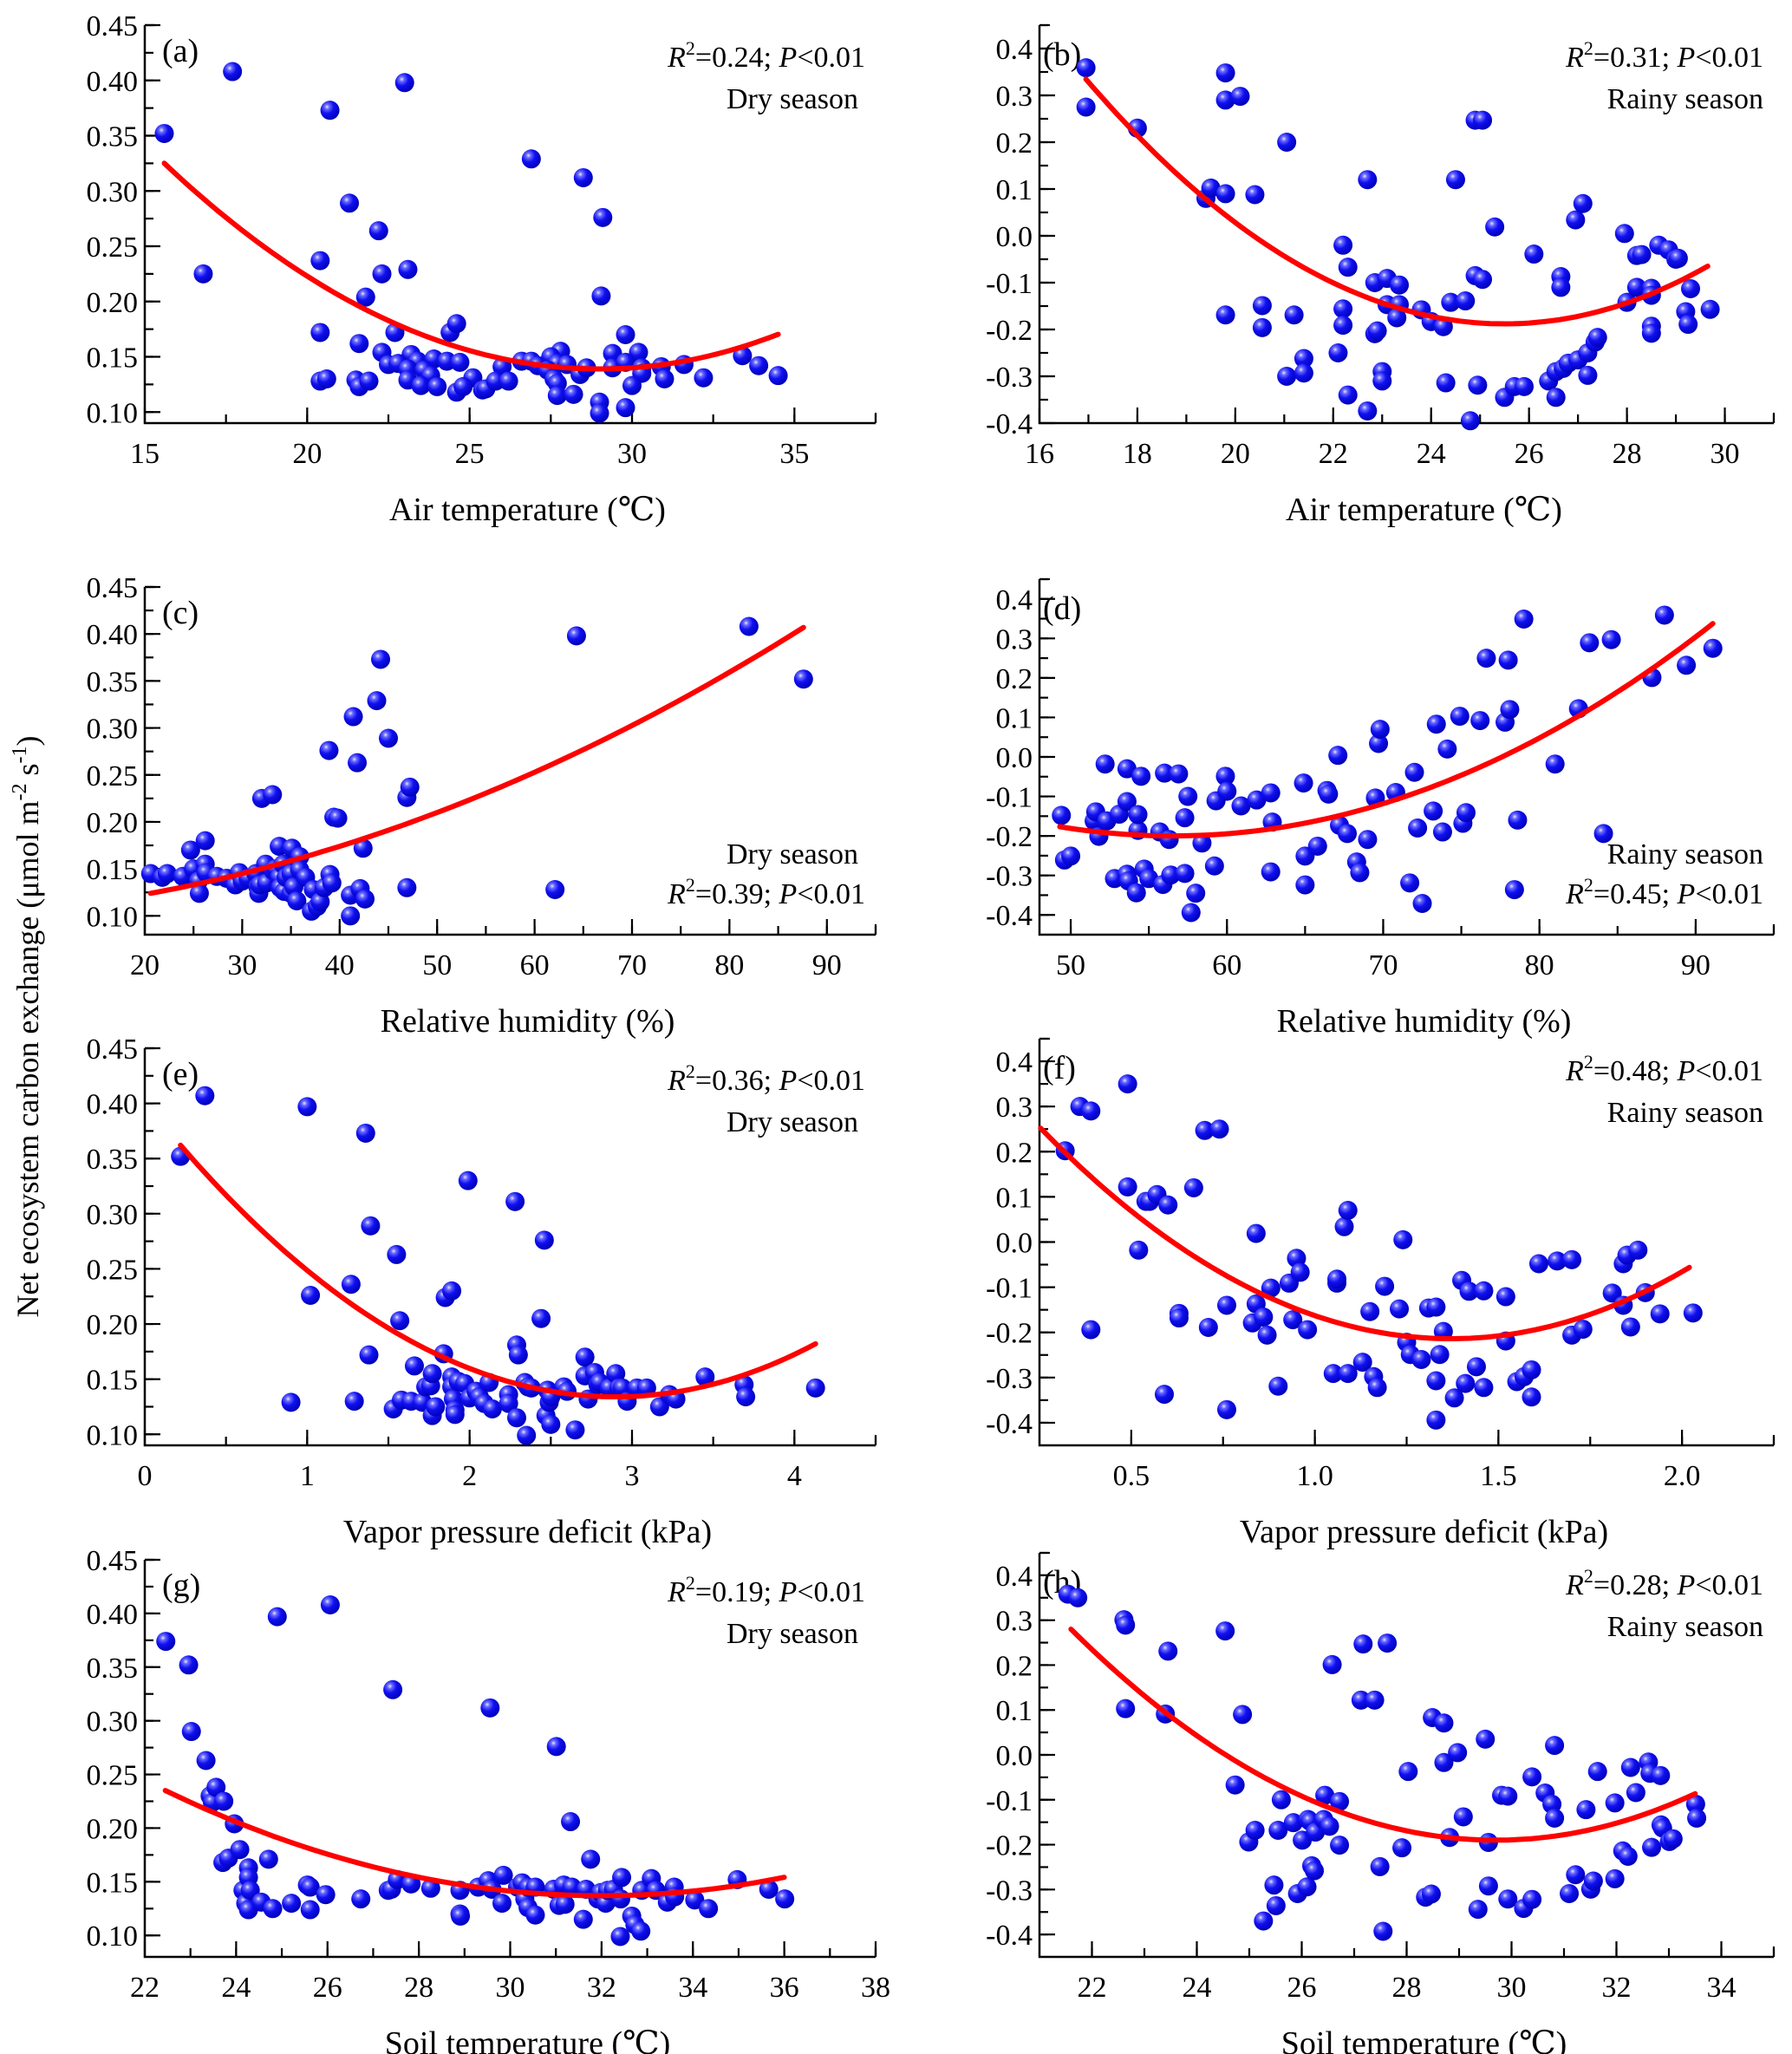 This screenshot has height=2054, width=1792. Describe the element at coordinates (1014, 190) in the screenshot. I see `y-tick-label: 0.1` at that location.